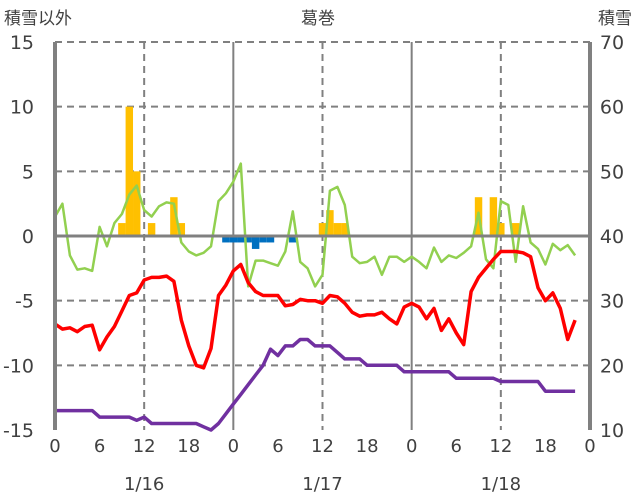 The width and height of the screenshot is (636, 501). What do you see at coordinates (322, 484) in the screenshot?
I see `date-label: 1/17` at bounding box center [322, 484].